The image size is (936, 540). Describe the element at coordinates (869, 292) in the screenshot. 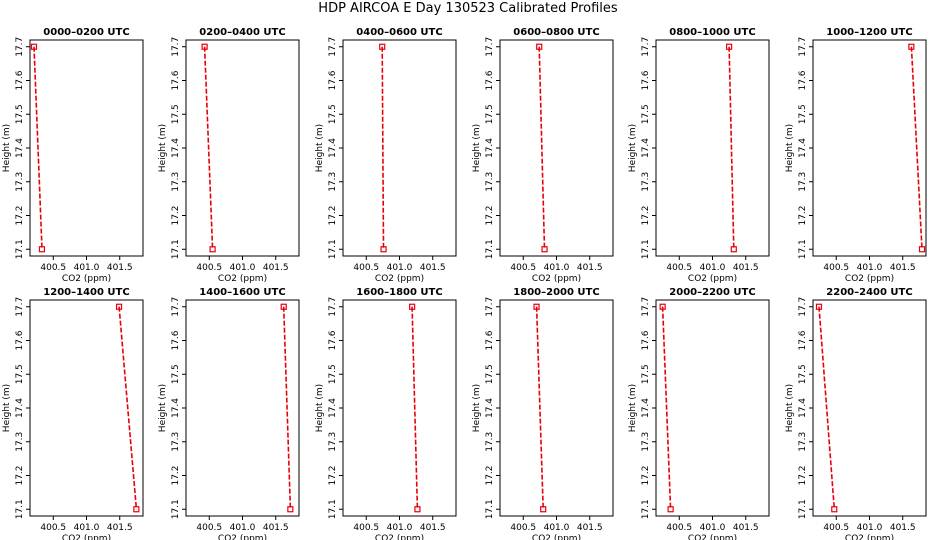

I see `panel-title: 2200–2400 UTC` at that location.